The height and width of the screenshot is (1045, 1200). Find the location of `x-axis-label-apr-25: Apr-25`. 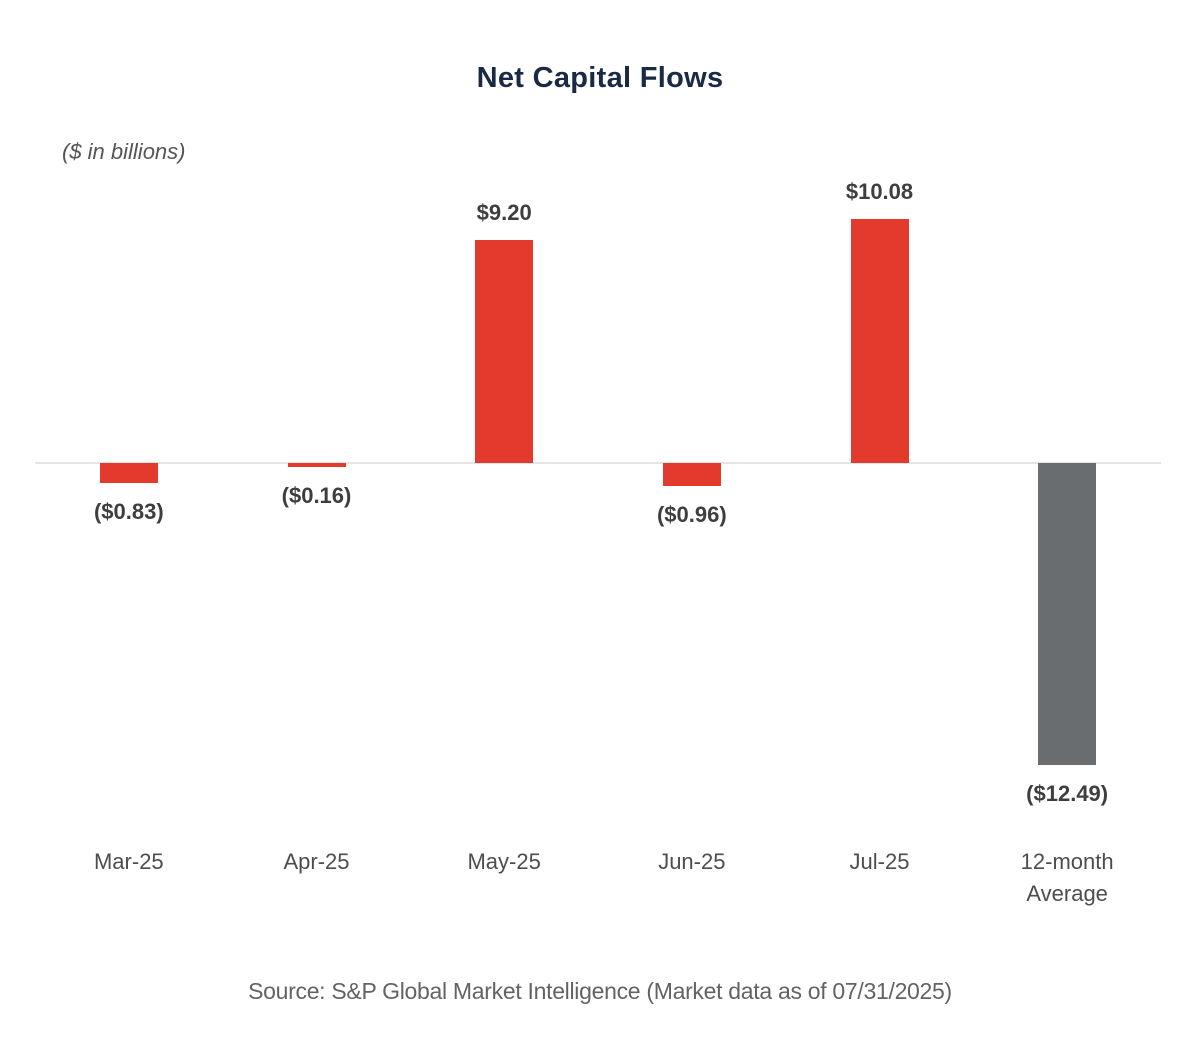

x-axis-label-apr-25: Apr-25 is located at coordinates (316, 861).